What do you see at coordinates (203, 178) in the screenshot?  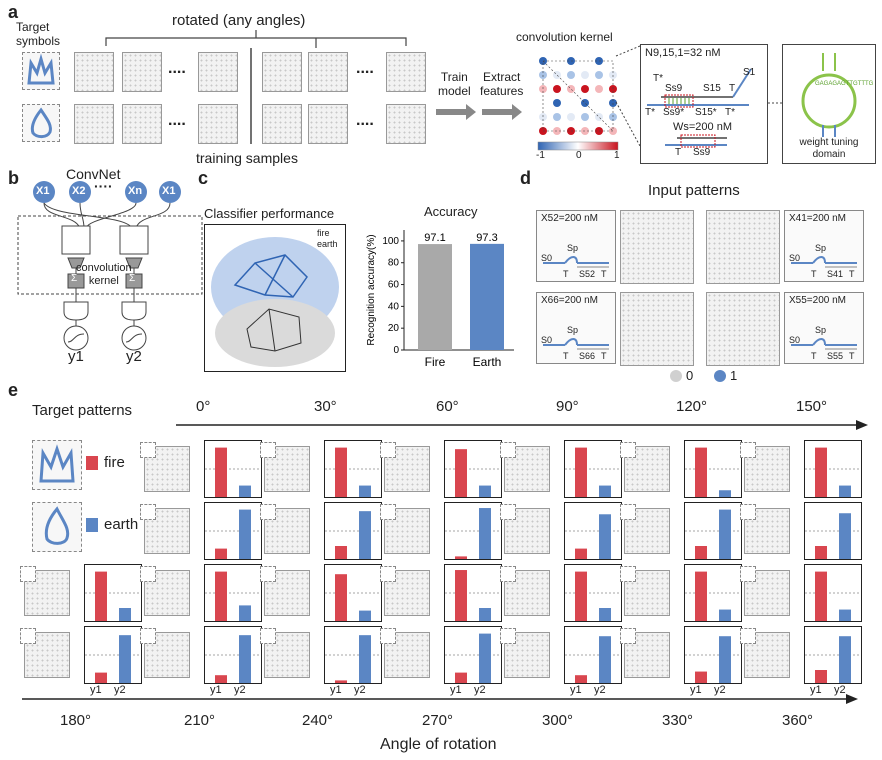 I see `panel-label-c: c` at bounding box center [203, 178].